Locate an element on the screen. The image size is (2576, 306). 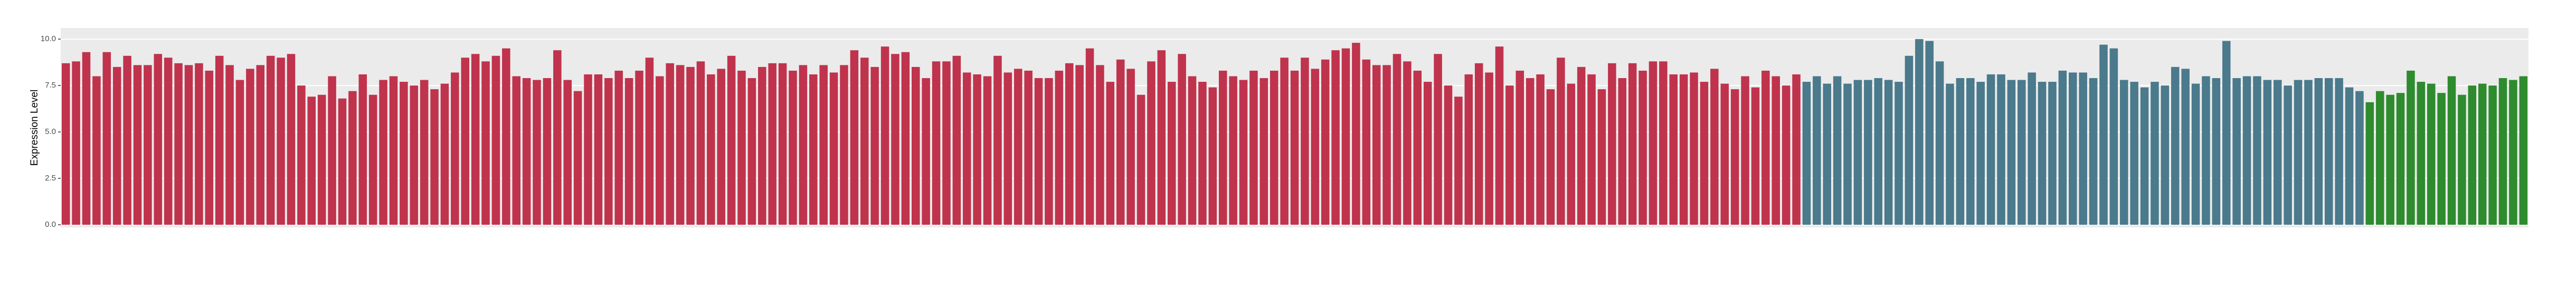
y-tick-label: 0.0 is located at coordinates (50, 225).